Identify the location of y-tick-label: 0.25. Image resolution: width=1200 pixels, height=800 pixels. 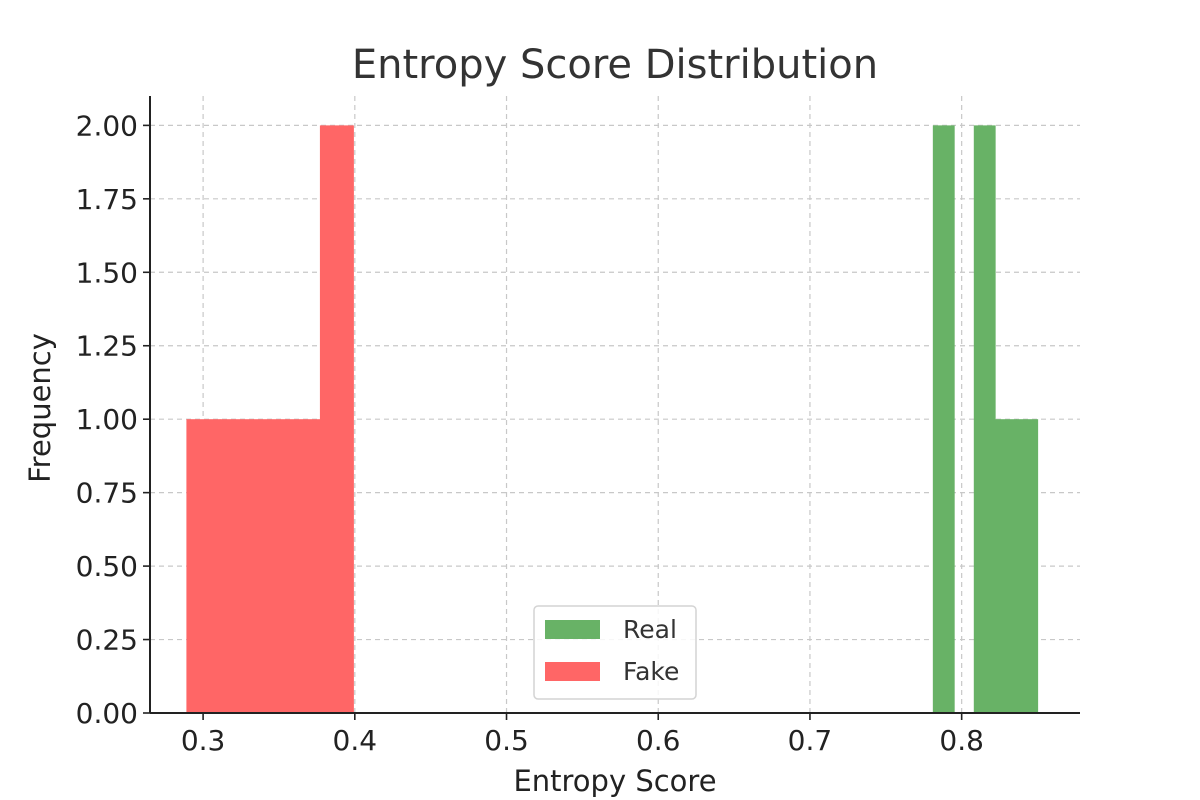
(107, 640).